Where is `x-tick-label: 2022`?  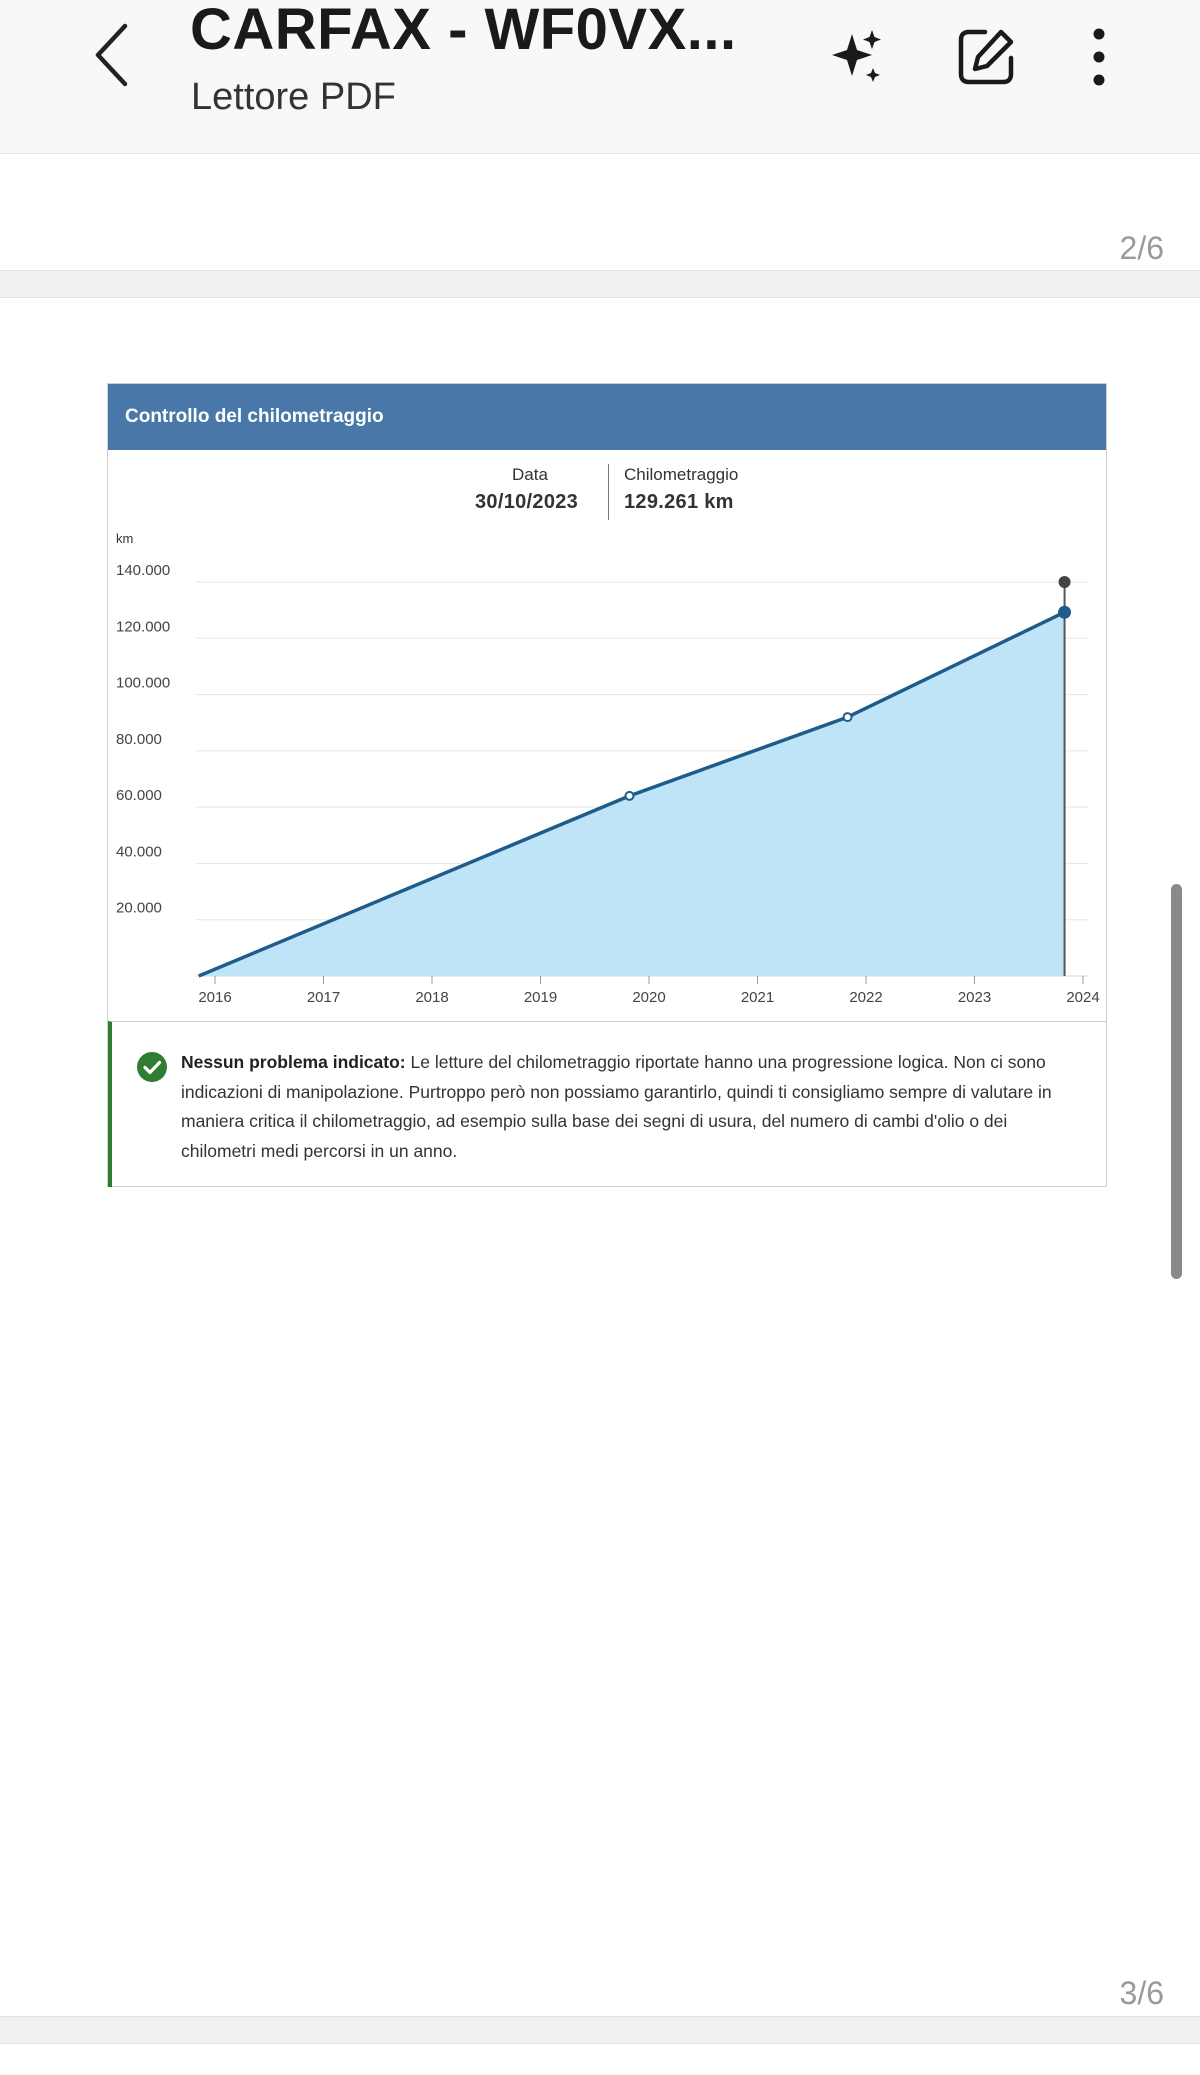 x-tick-label: 2022 is located at coordinates (865, 997).